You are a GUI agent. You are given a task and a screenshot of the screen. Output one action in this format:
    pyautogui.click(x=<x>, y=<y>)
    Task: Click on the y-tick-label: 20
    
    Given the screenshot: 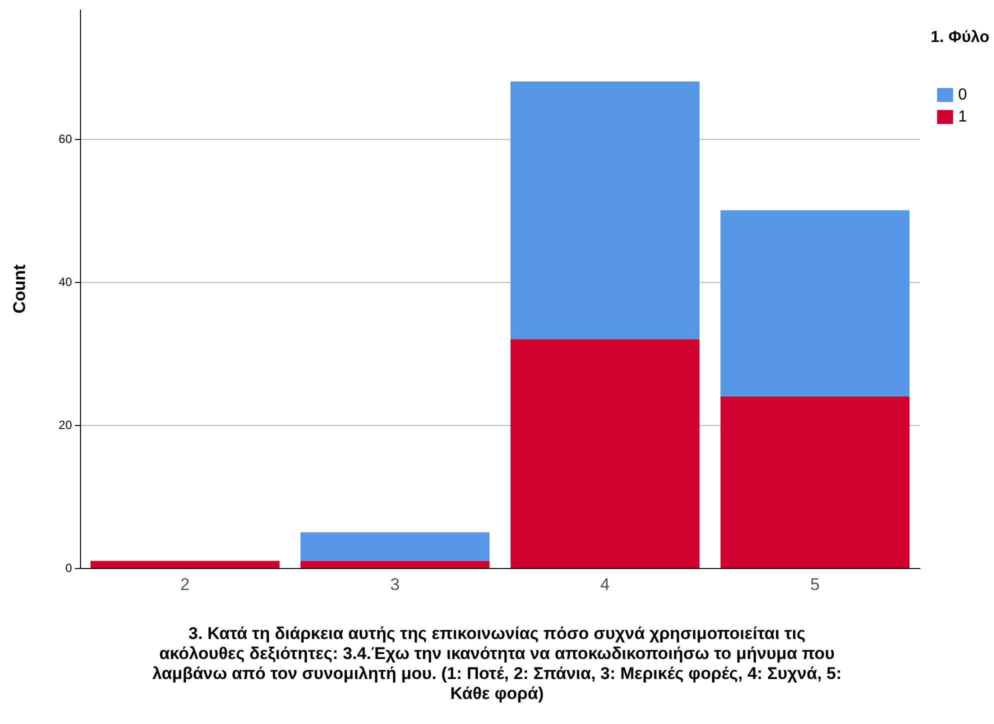 What is the action you would take?
    pyautogui.click(x=65, y=425)
    